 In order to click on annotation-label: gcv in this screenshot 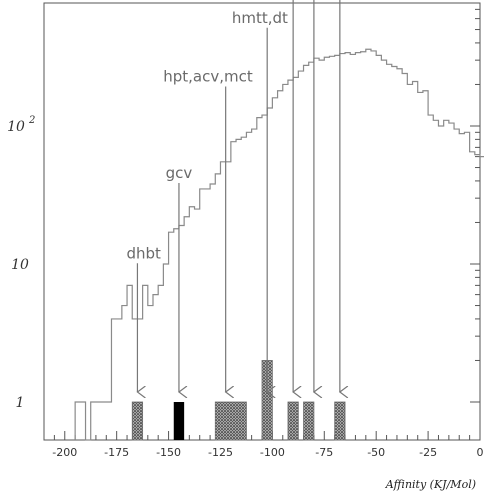, I will do `click(179, 173)`.